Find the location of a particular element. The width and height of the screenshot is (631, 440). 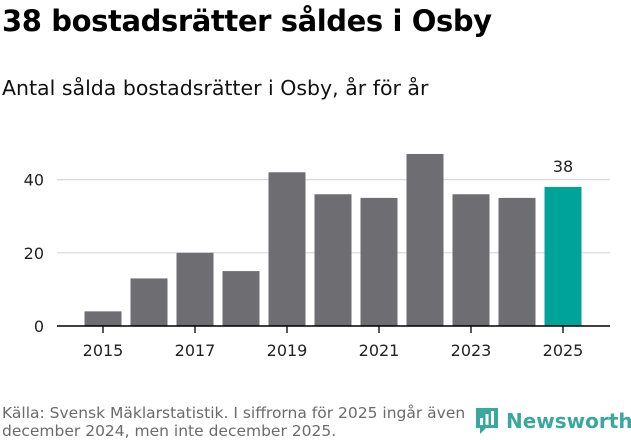

bar-2018 is located at coordinates (241, 298).